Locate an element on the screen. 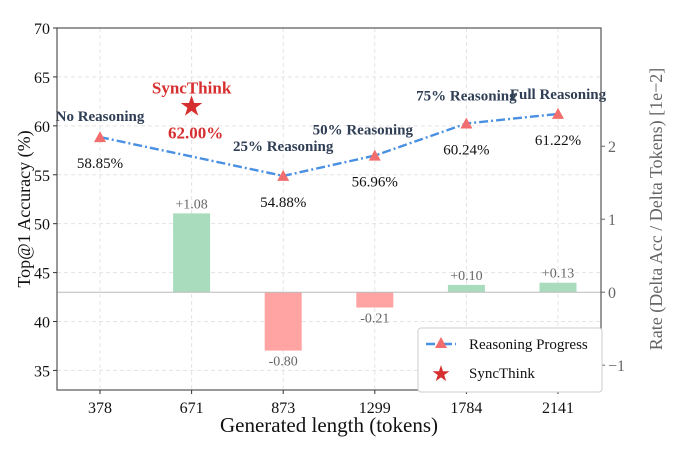 The image size is (675, 472). point-value-label: 58.85% is located at coordinates (100, 164).